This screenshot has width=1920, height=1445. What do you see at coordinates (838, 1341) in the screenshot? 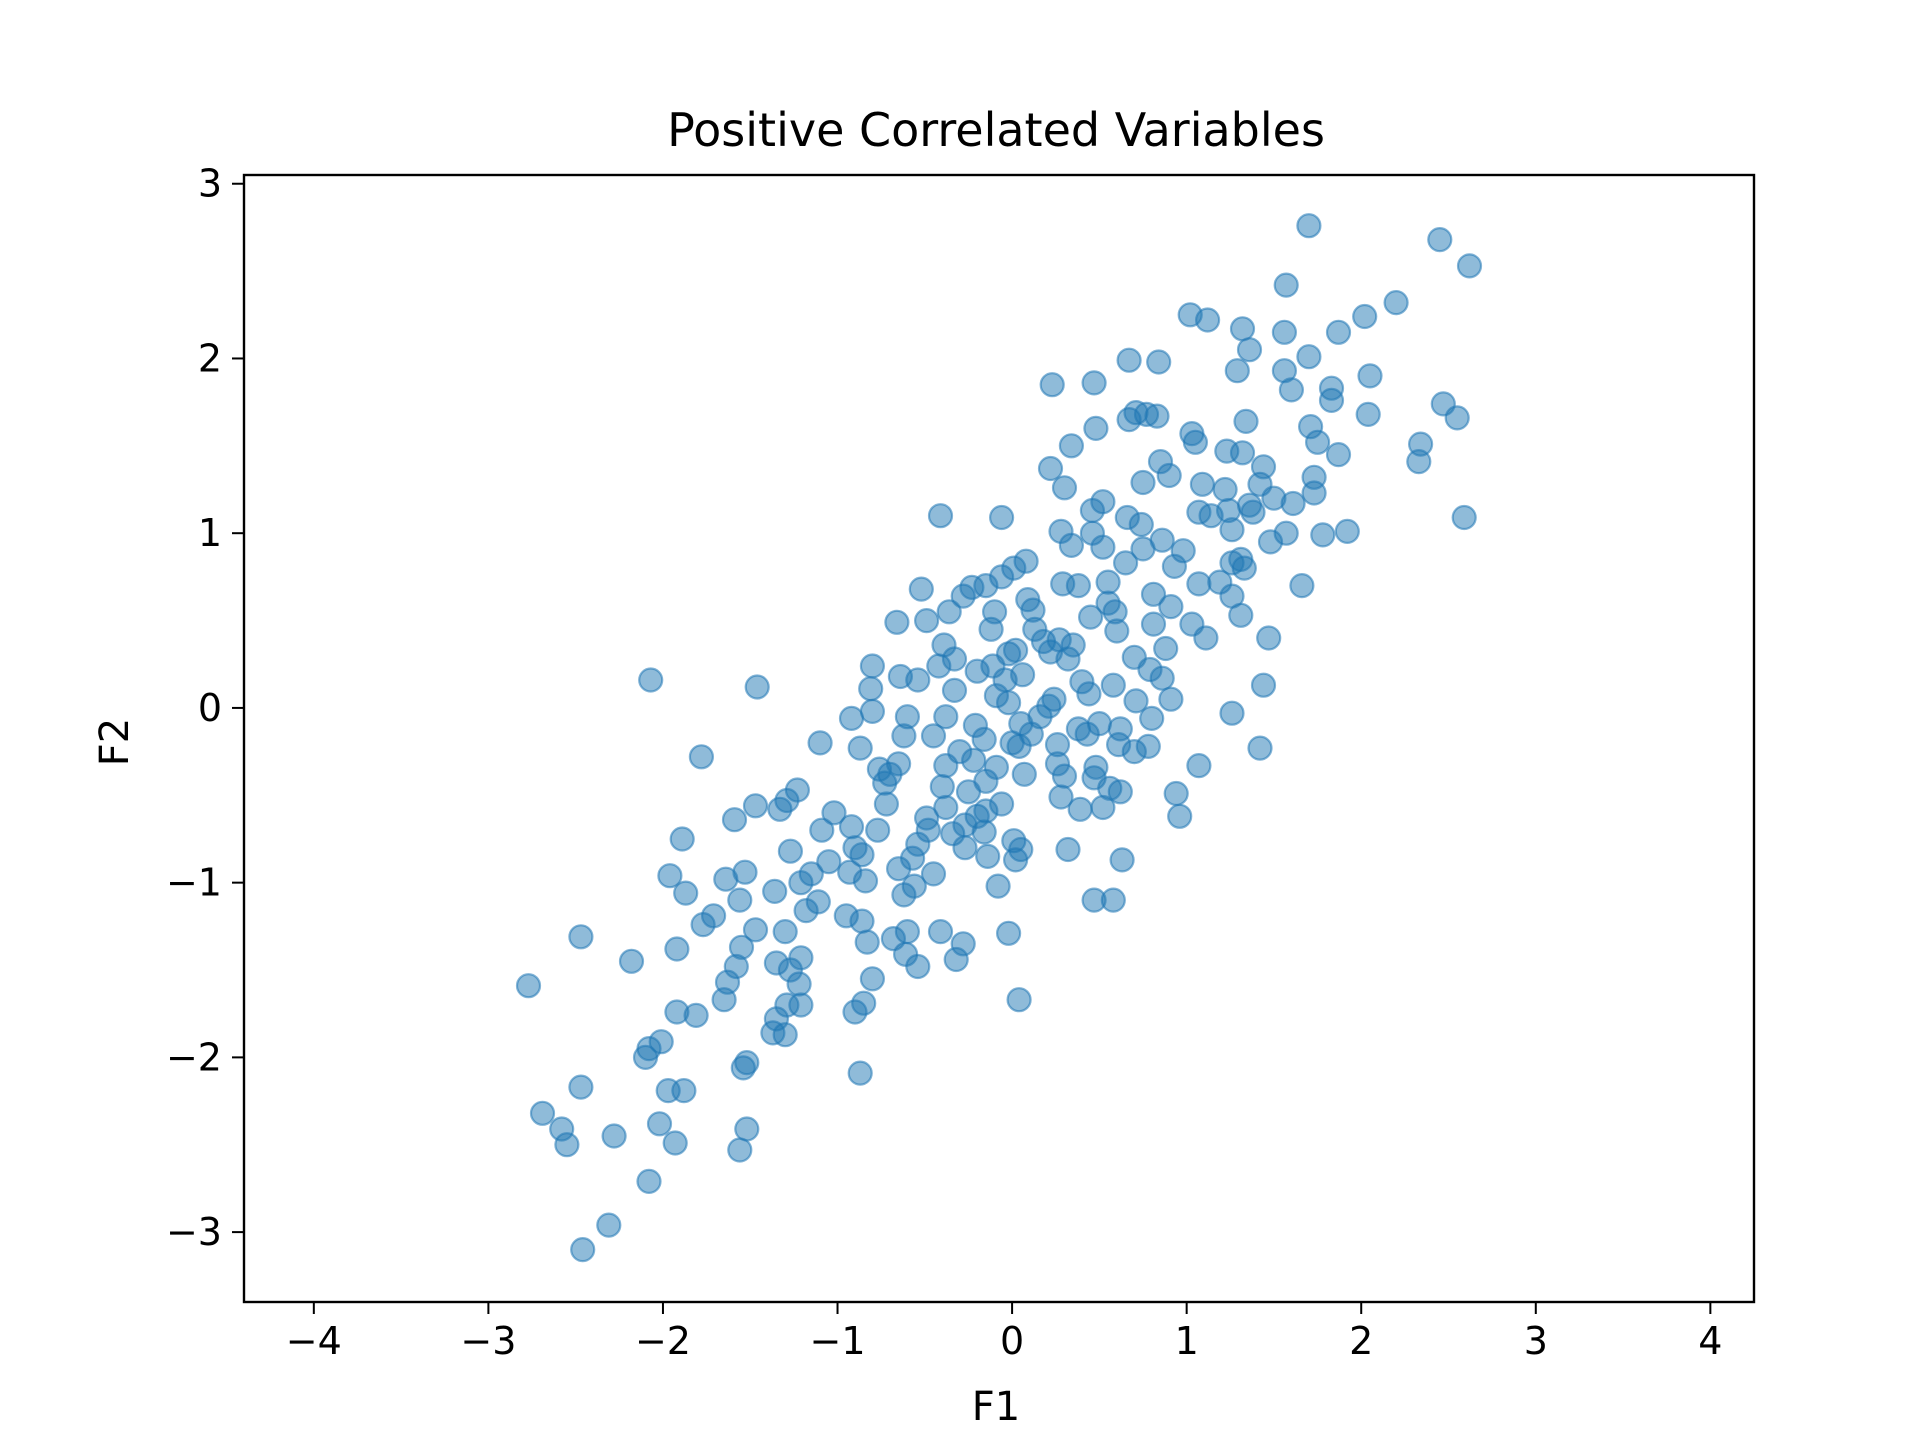
I see `x-tick-label: −1` at bounding box center [838, 1341].